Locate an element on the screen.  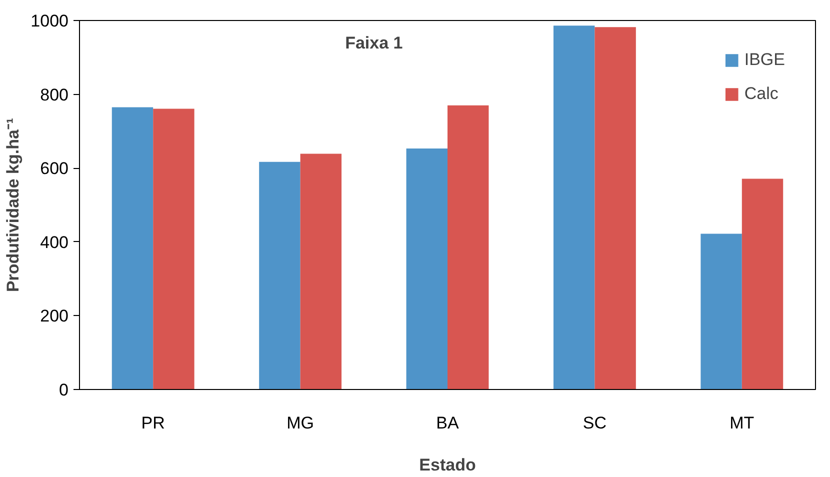
y-tick-label: 800 is located at coordinates (54, 94).